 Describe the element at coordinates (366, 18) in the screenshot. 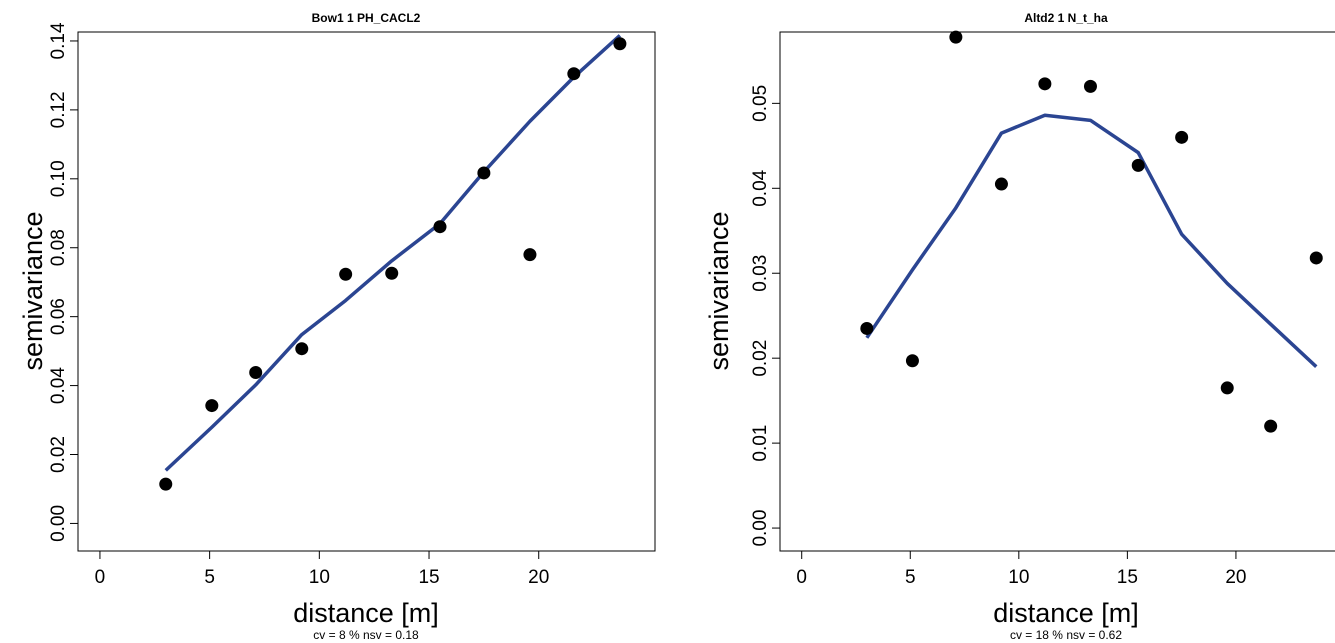

I see `chart-title: Bow1 1 PH_CACL2` at that location.